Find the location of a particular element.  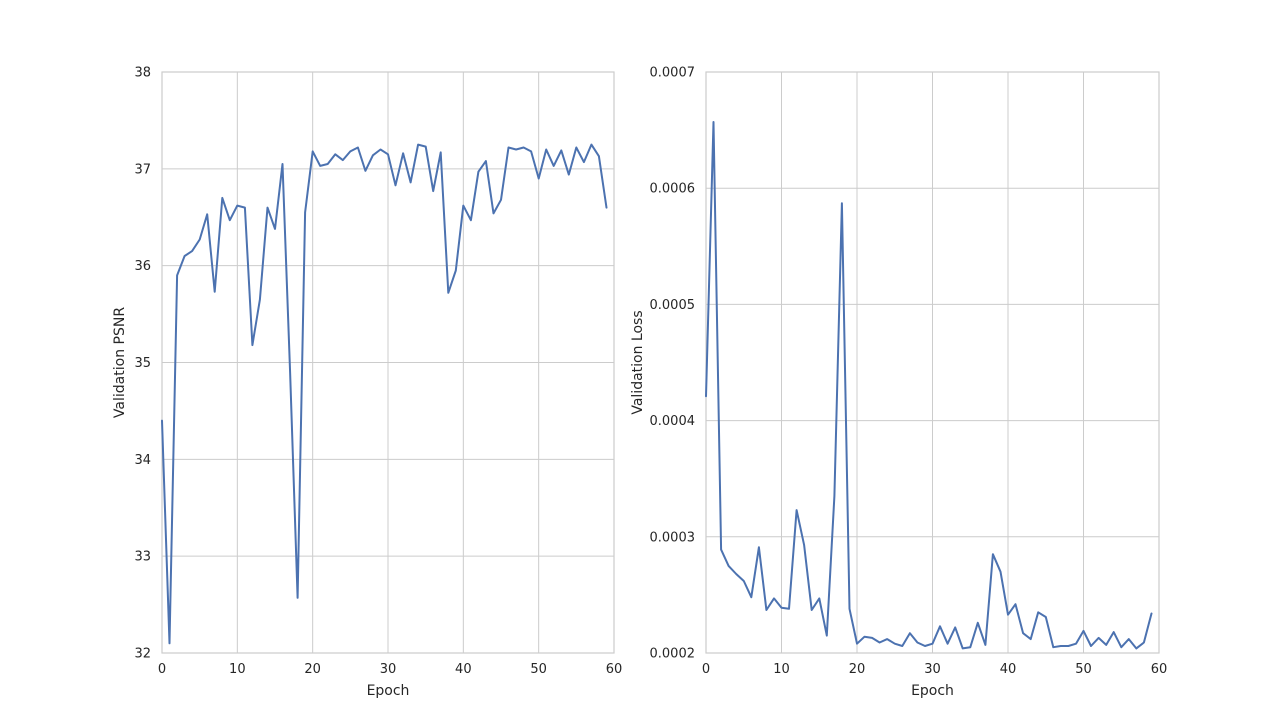

loss-y-tick-label: 0.0004 is located at coordinates (673, 421).